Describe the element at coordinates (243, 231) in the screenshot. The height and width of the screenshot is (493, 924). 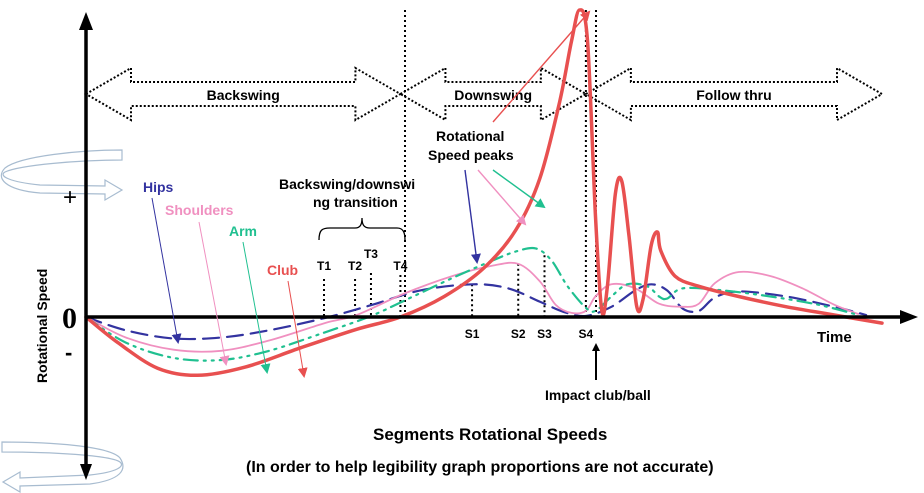
I see `legend-label-arm: Arm` at that location.